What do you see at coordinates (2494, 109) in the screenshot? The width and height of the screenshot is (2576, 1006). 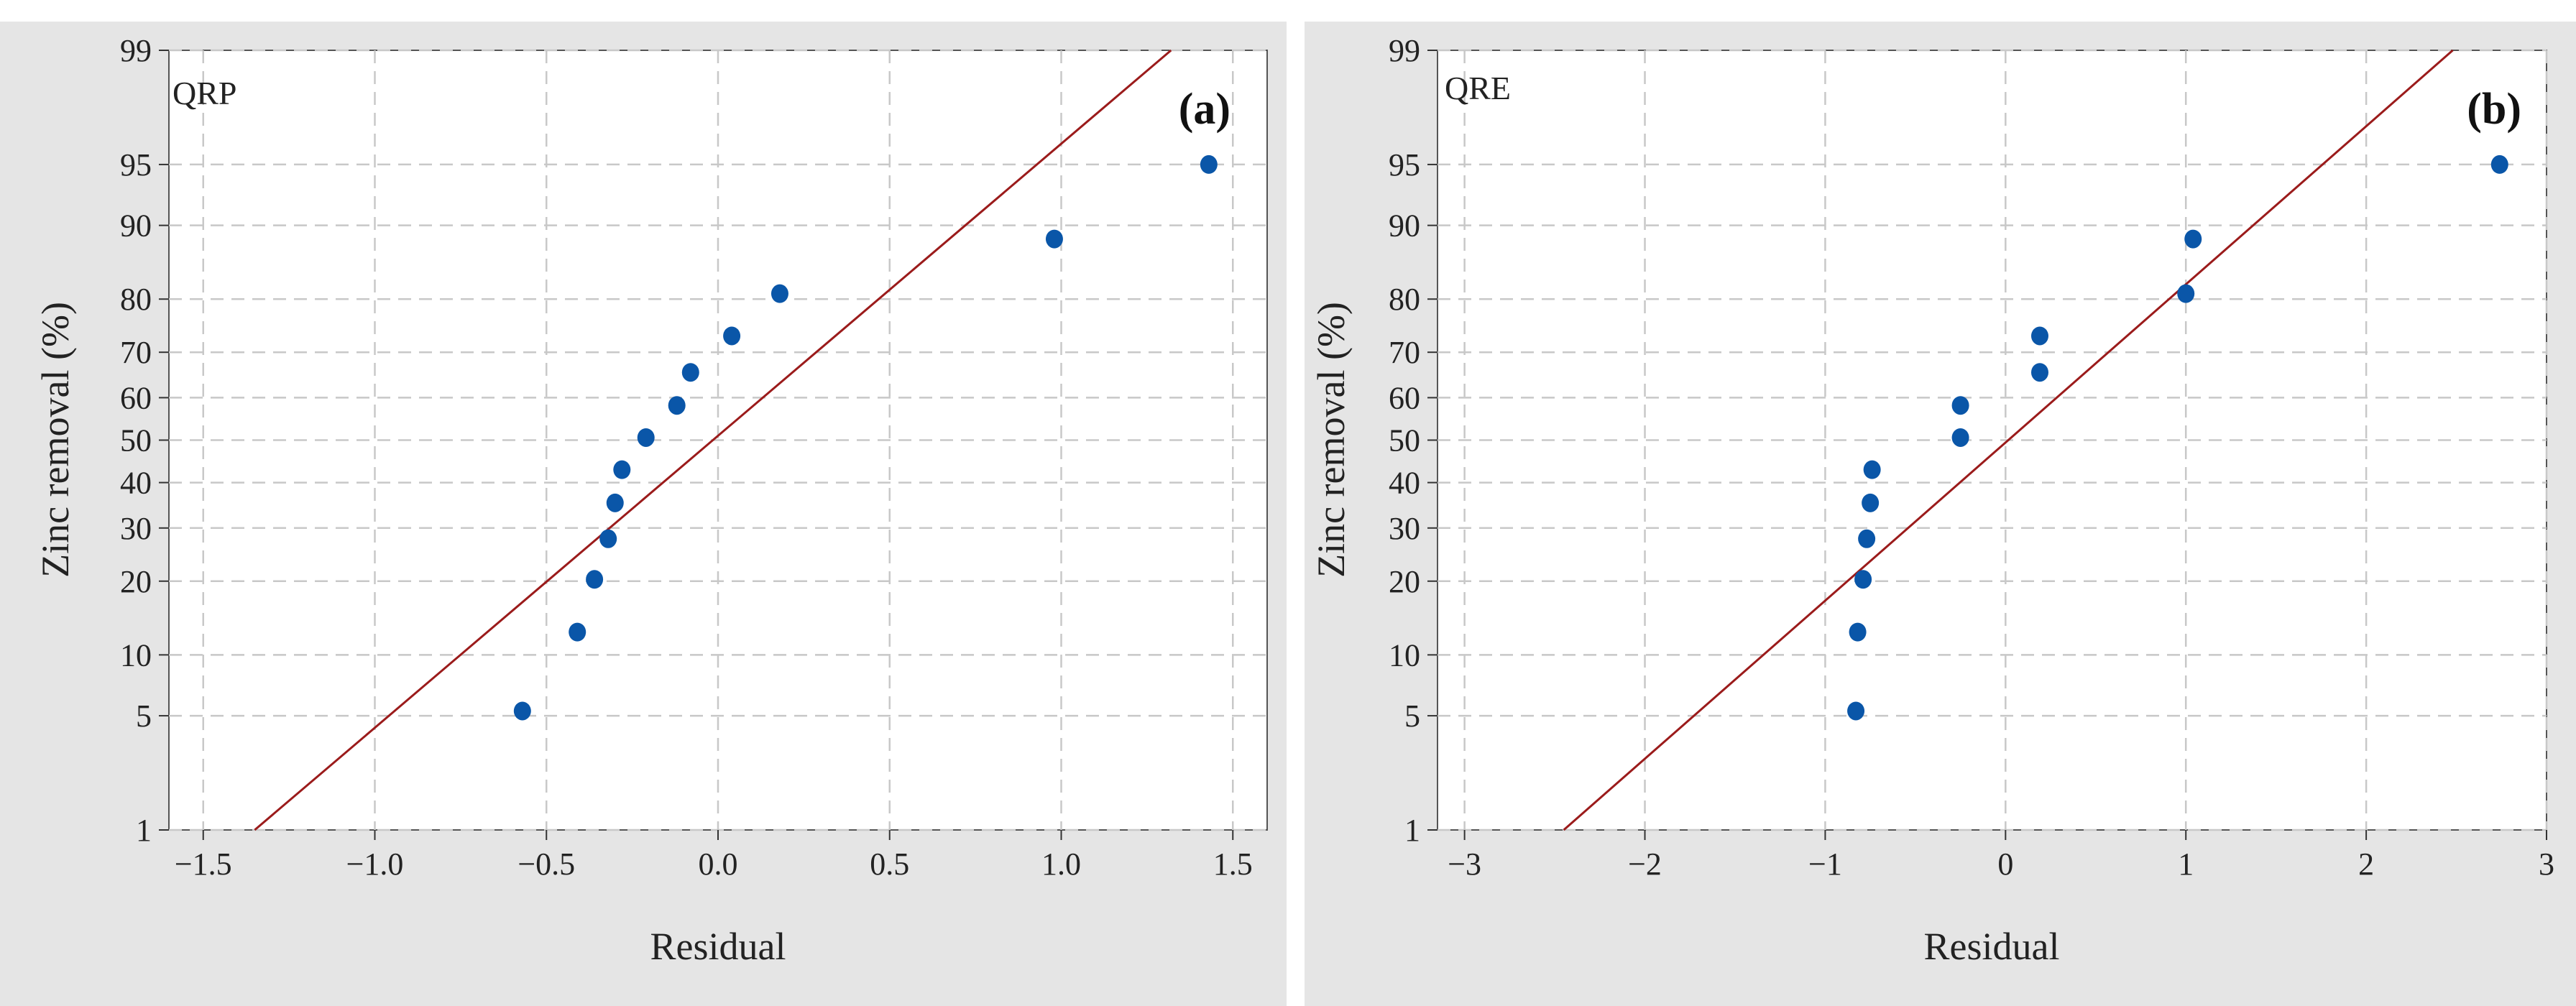 I see `panel-b-letter: (b)` at bounding box center [2494, 109].